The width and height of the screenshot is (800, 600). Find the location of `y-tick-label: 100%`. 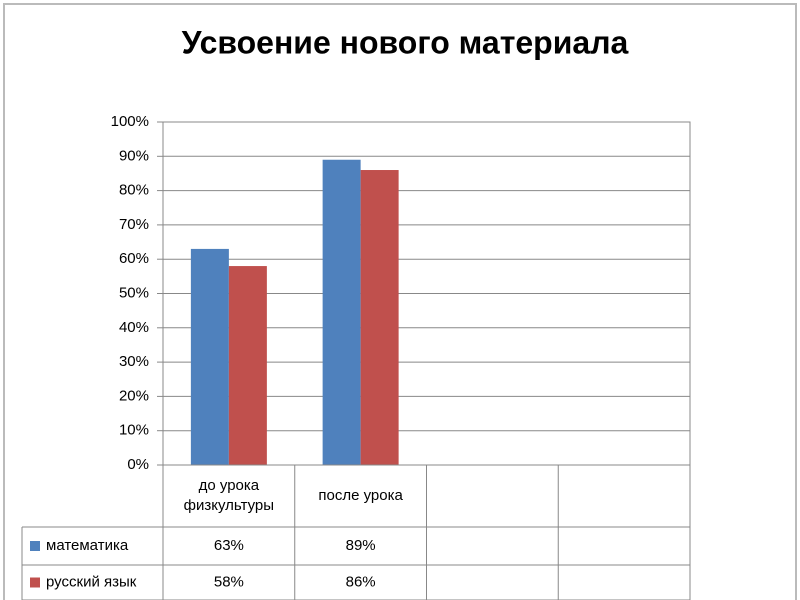

y-tick-label: 100% is located at coordinates (130, 121).